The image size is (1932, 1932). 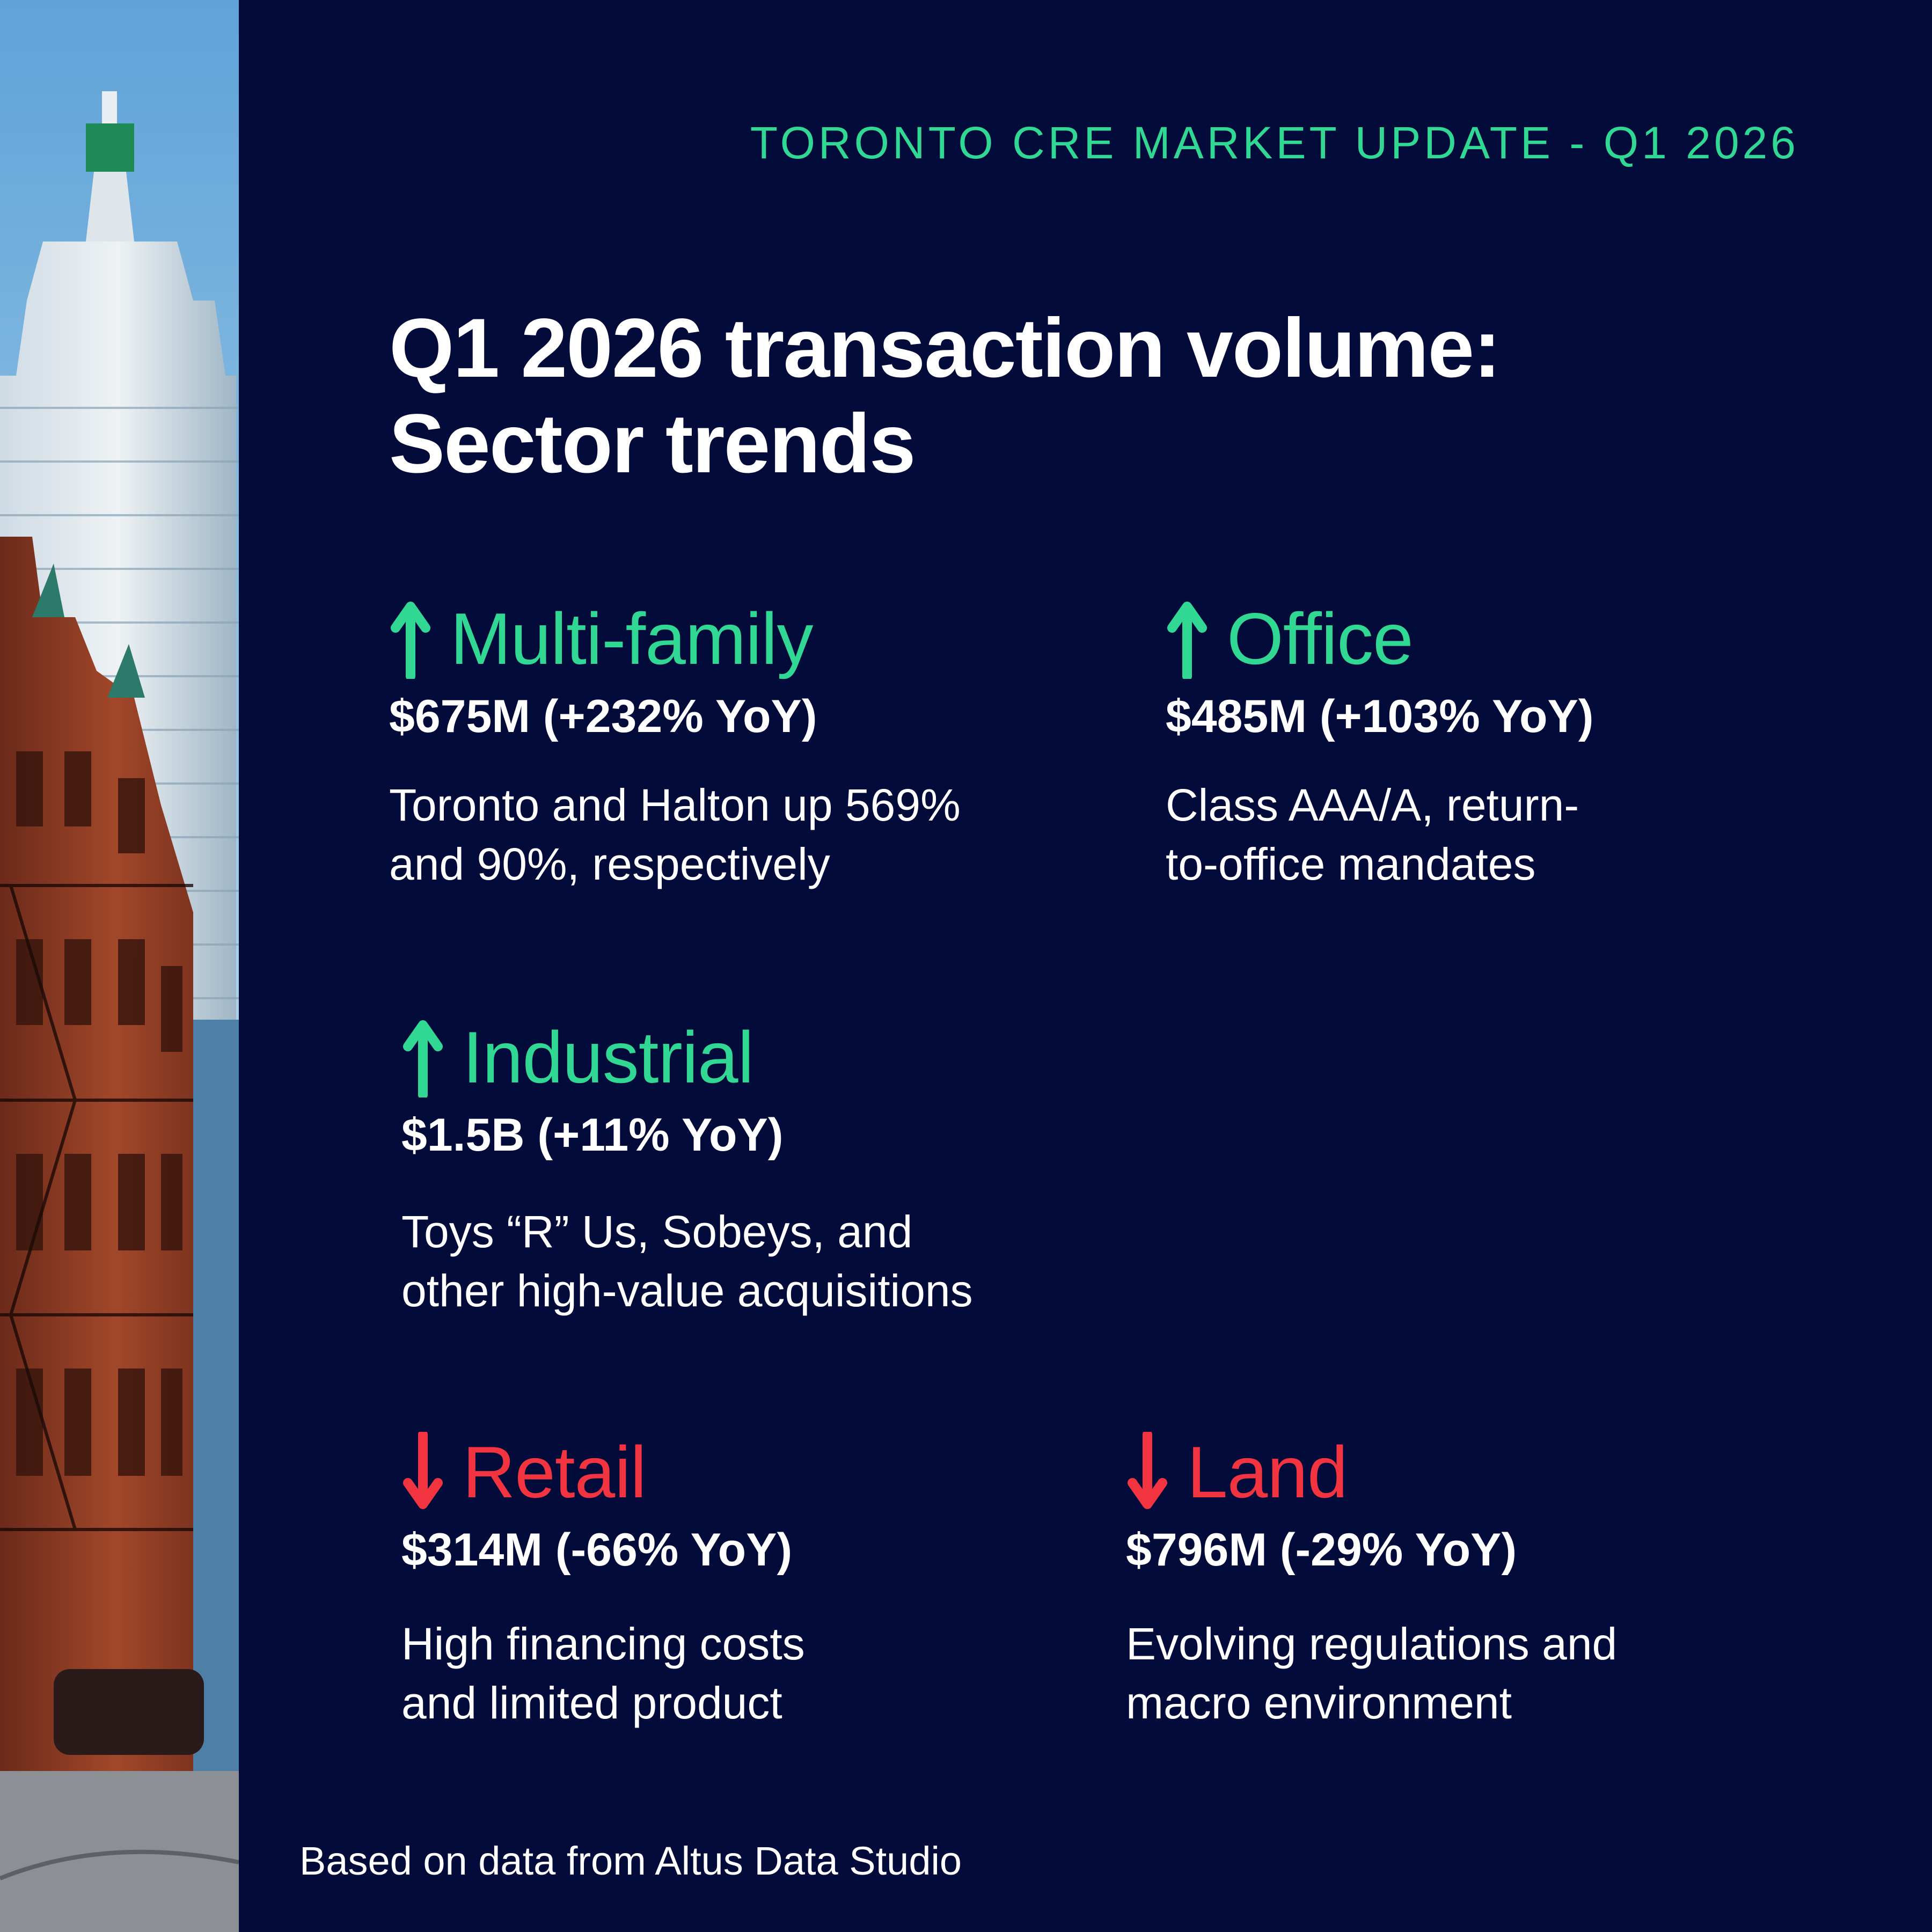 What do you see at coordinates (1321, 1550) in the screenshot?
I see `sector-value: $796M (-29% YoY)` at bounding box center [1321, 1550].